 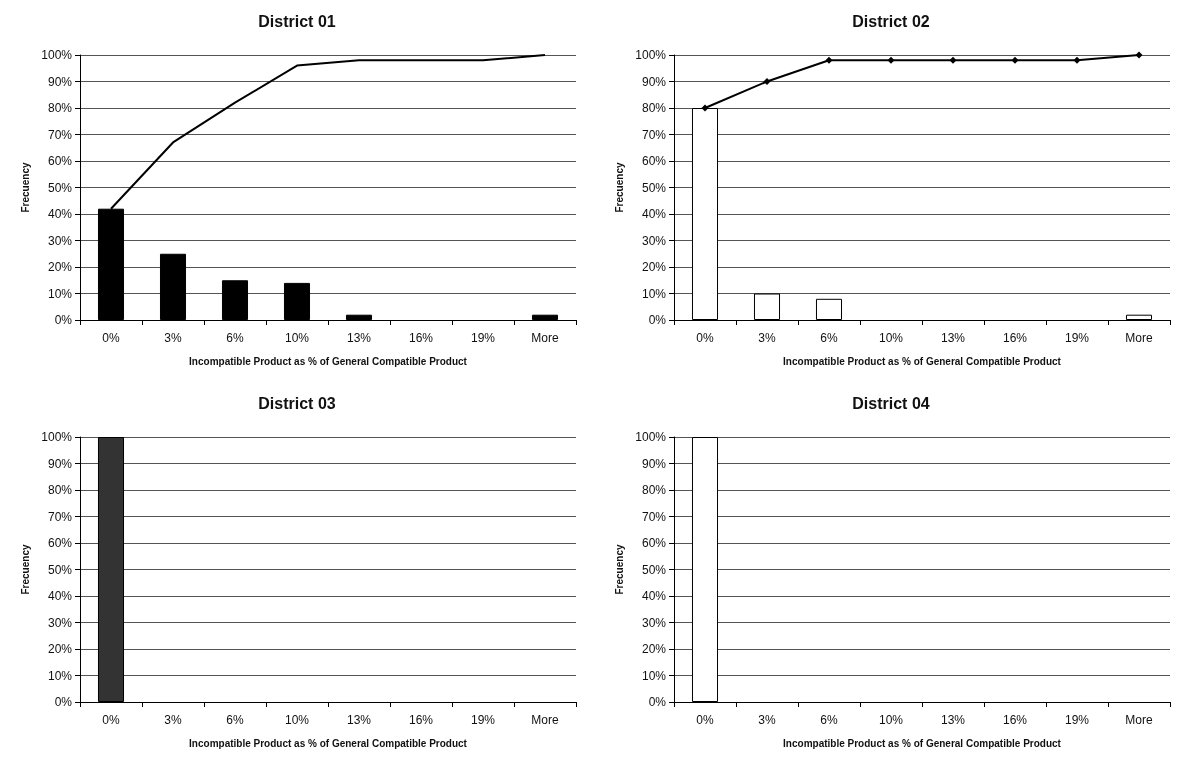 I want to click on chart-title: District 04, so click(x=891, y=403).